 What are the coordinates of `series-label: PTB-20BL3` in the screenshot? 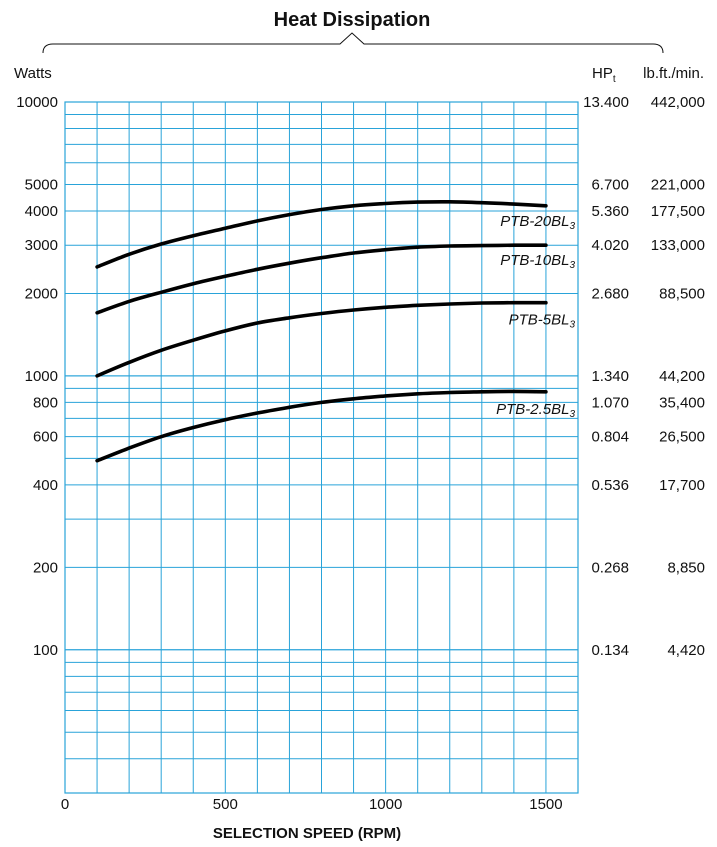 It's located at (537, 222).